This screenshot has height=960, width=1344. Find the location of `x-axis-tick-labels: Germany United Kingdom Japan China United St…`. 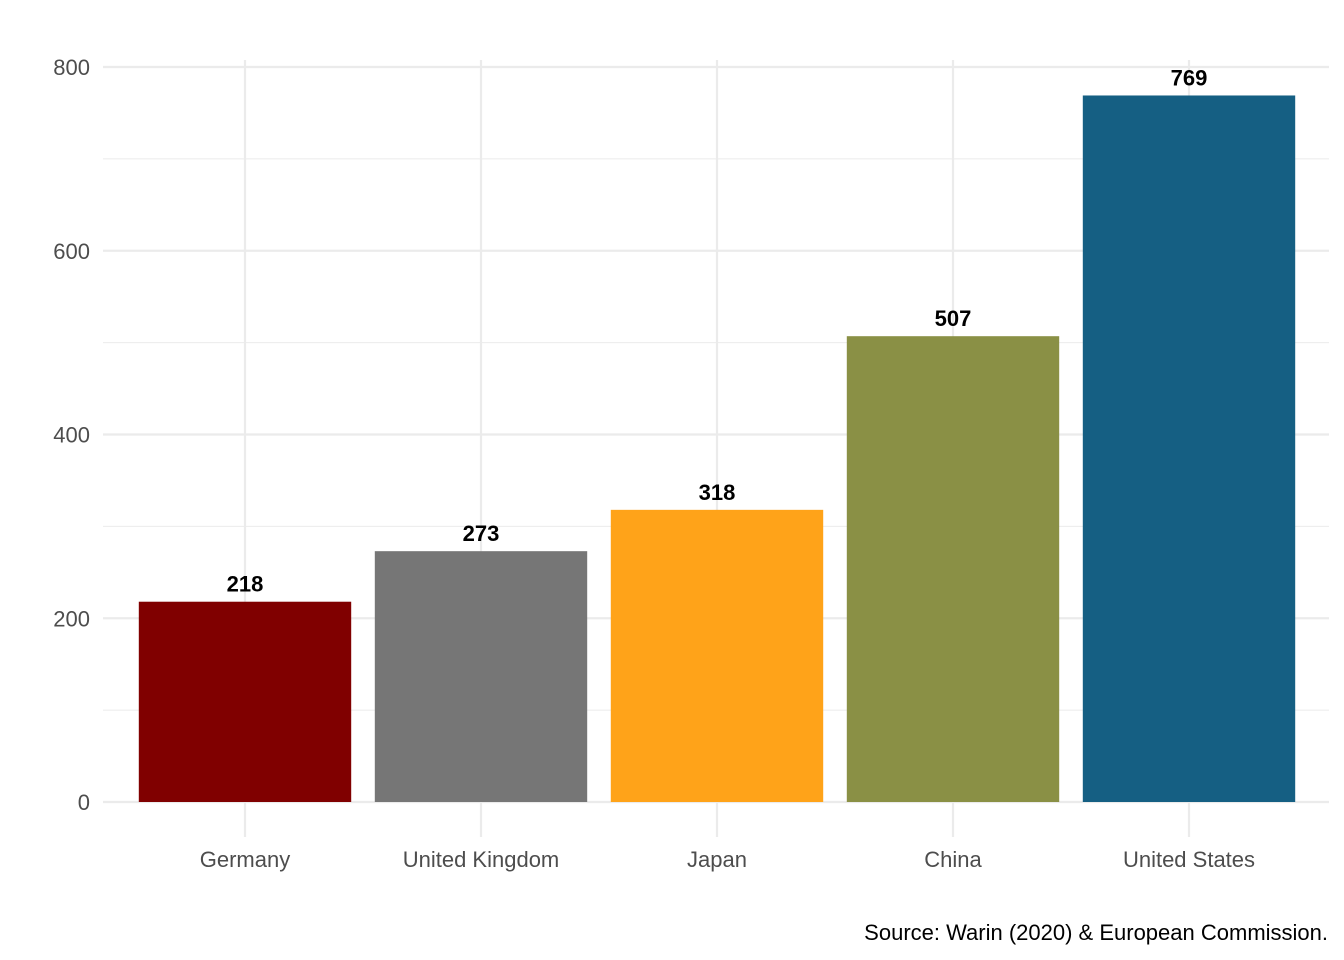

x-axis-tick-labels: Germany United Kingdom Japan China United St… is located at coordinates (727, 859).